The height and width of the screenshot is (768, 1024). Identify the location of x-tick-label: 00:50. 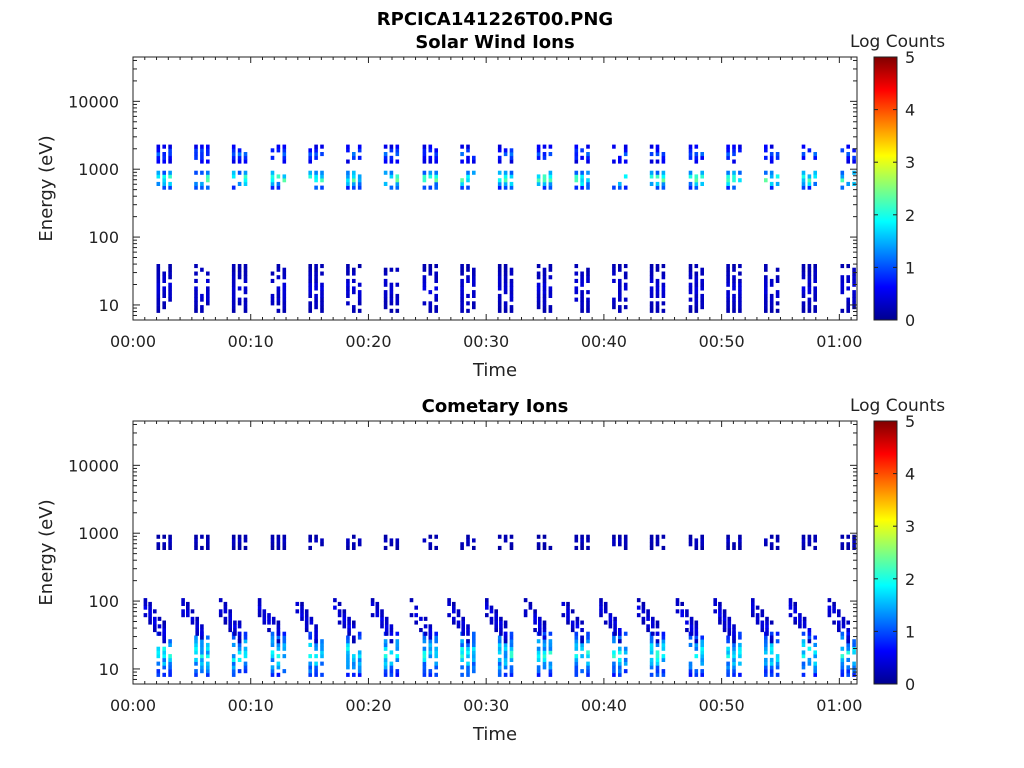
(722, 705).